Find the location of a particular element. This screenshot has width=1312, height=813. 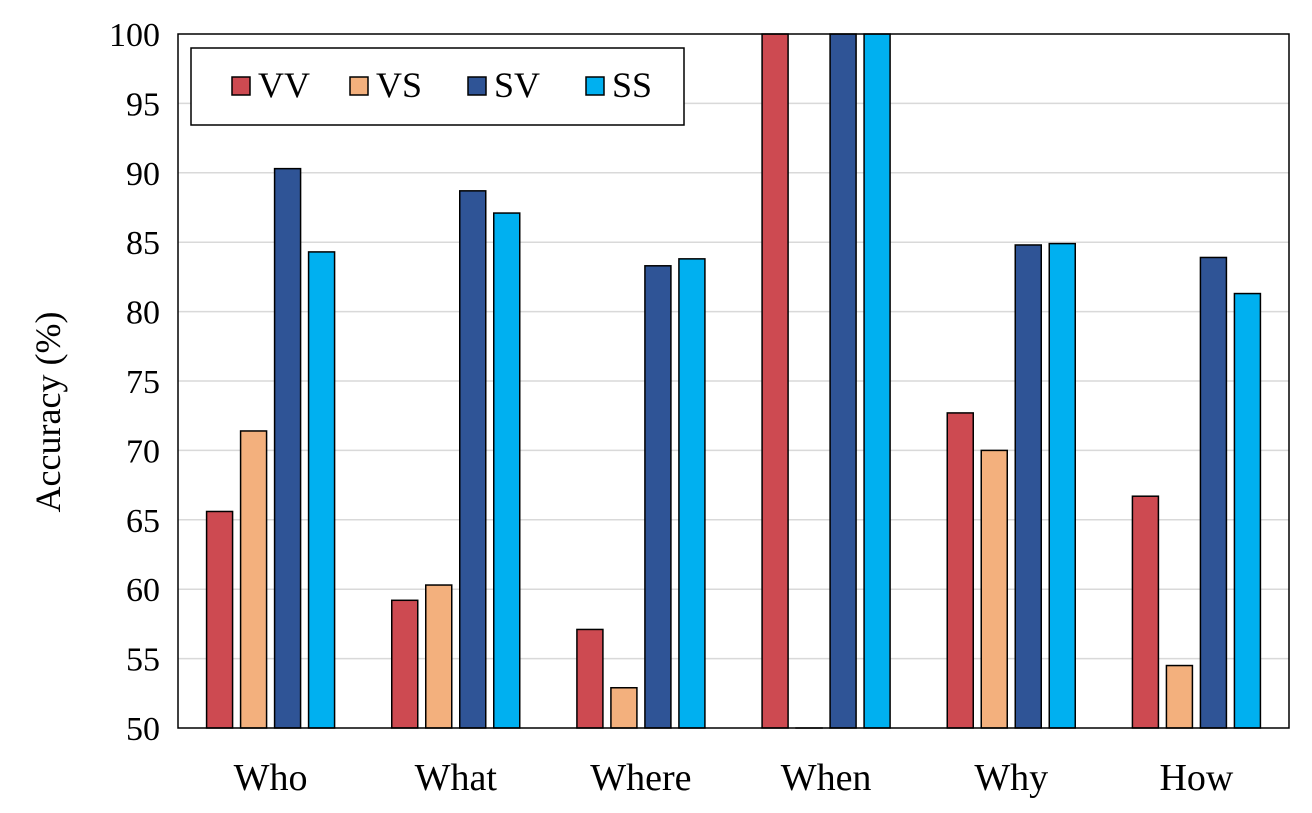

bar-vv-where is located at coordinates (590, 678).